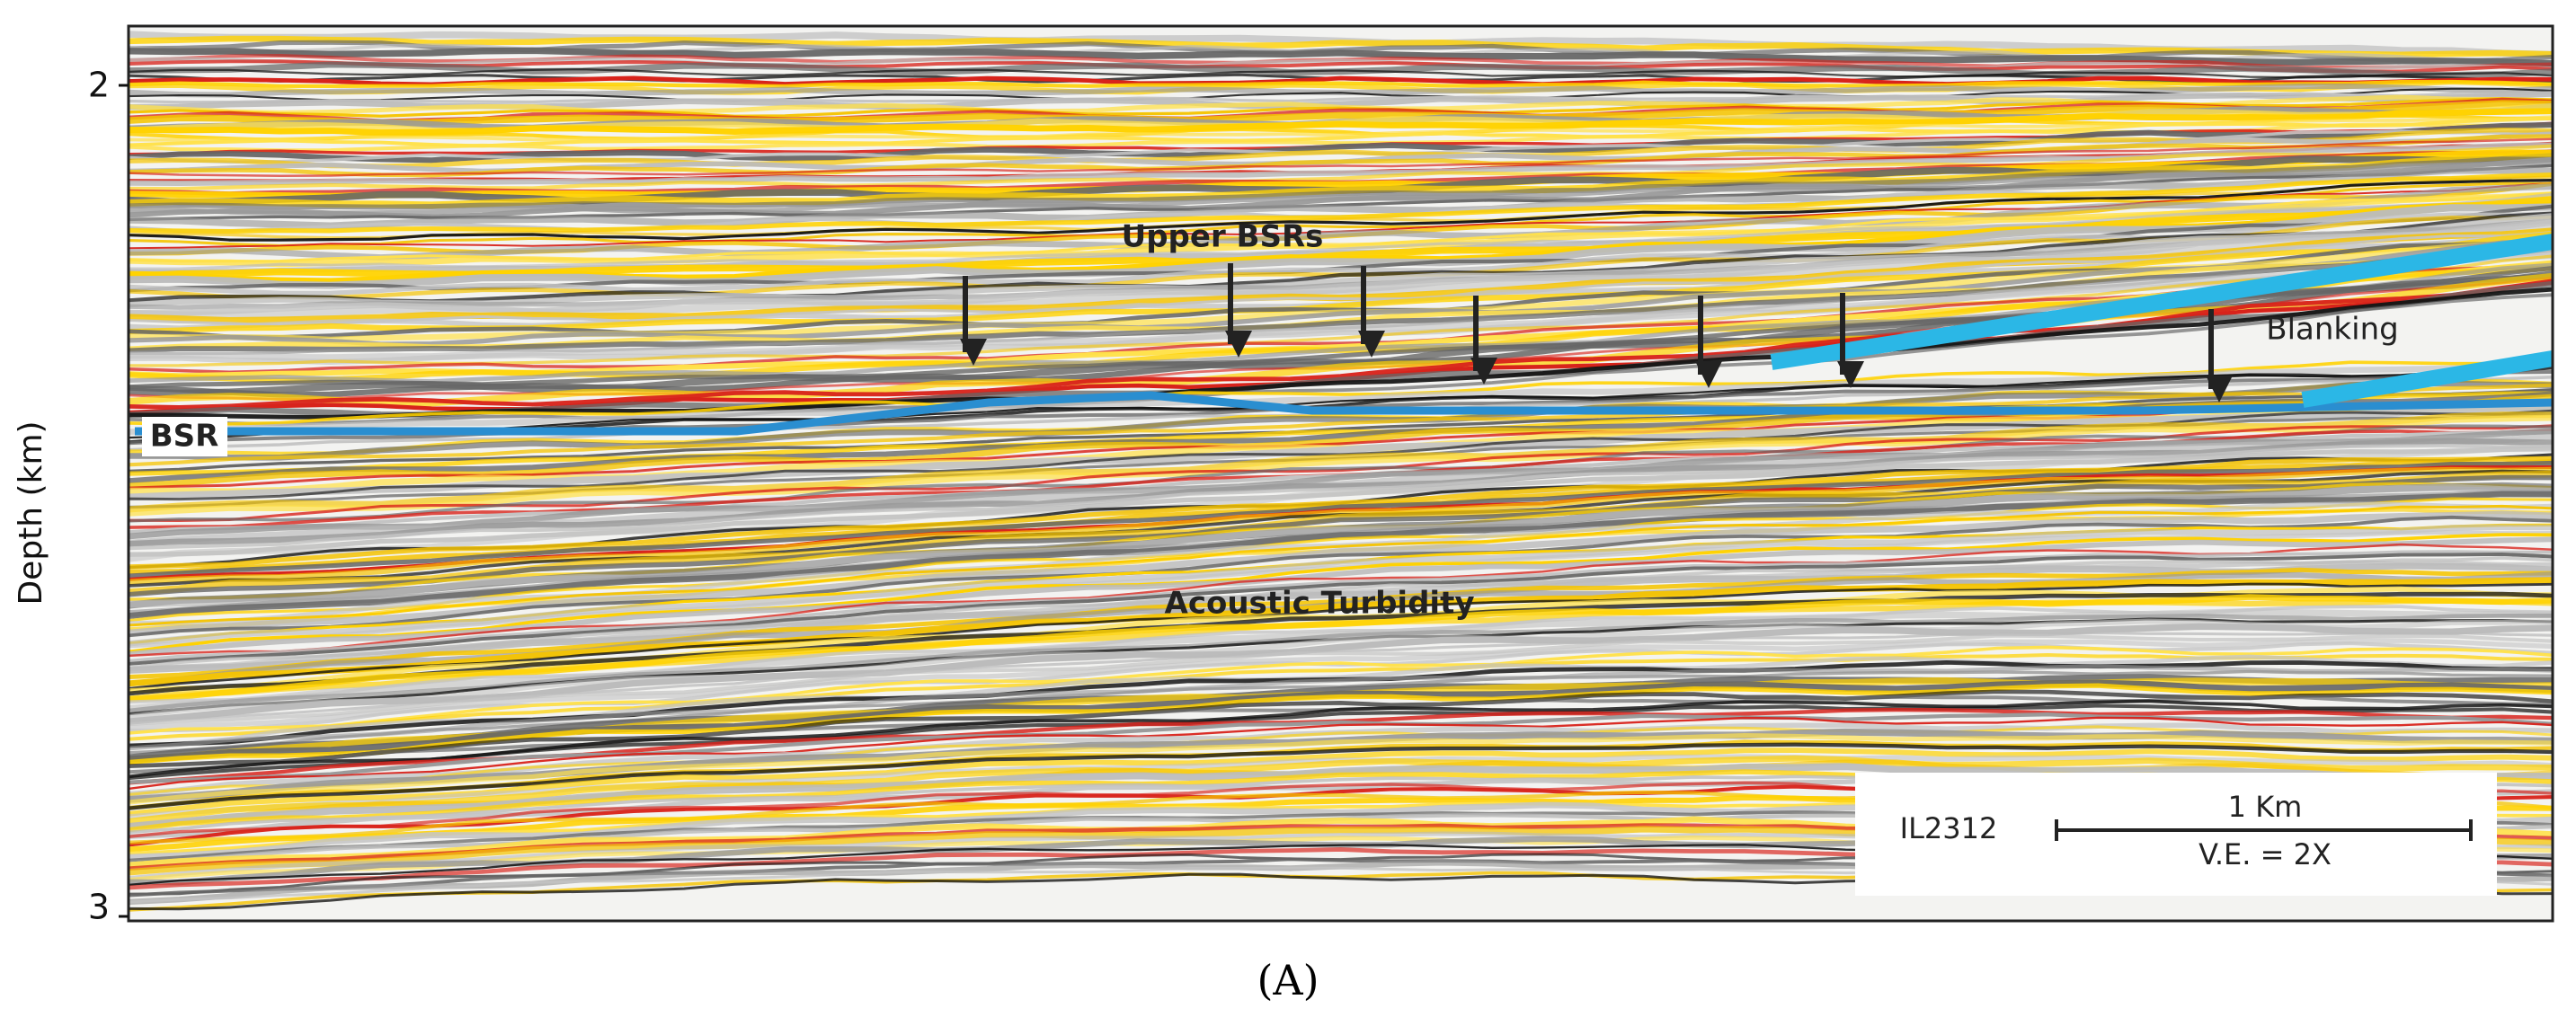 This screenshot has height=1026, width=2576. What do you see at coordinates (1949, 828) in the screenshot?
I see `line-id: IL2312` at bounding box center [1949, 828].